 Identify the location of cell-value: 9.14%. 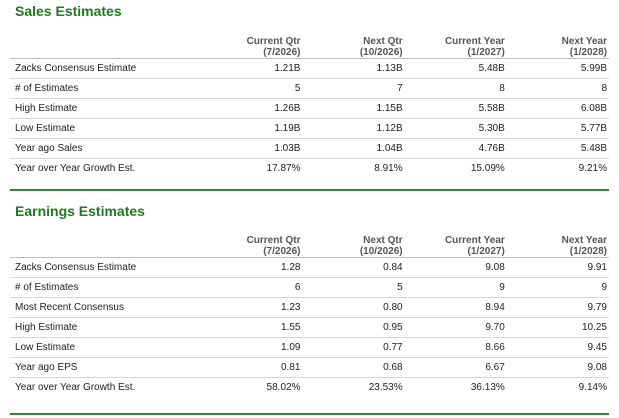
(557, 387).